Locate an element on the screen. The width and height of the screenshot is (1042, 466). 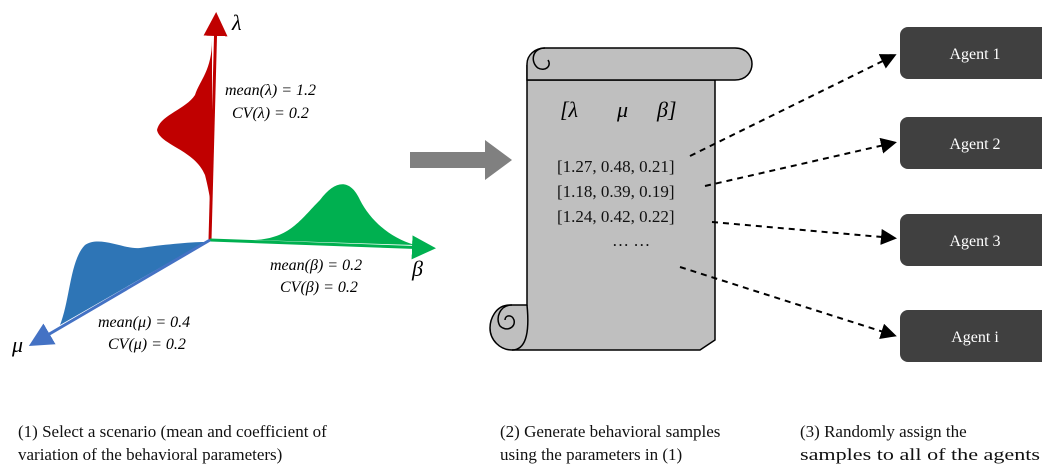
sample-row: [1.27, 0.48, 0.21] is located at coordinates (616, 166).